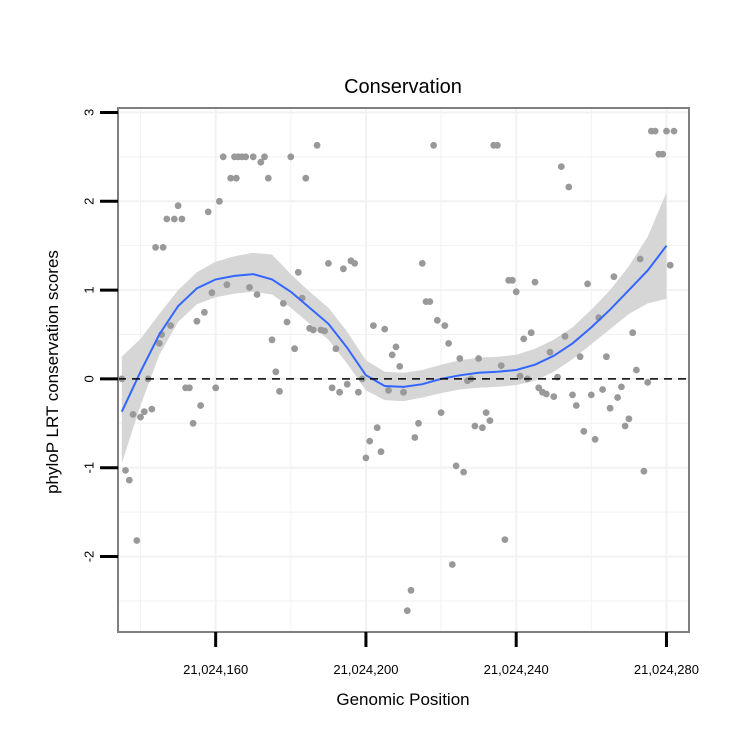 This screenshot has width=750, height=750. Describe the element at coordinates (89, 557) in the screenshot. I see `y-tick-label: -2` at that location.